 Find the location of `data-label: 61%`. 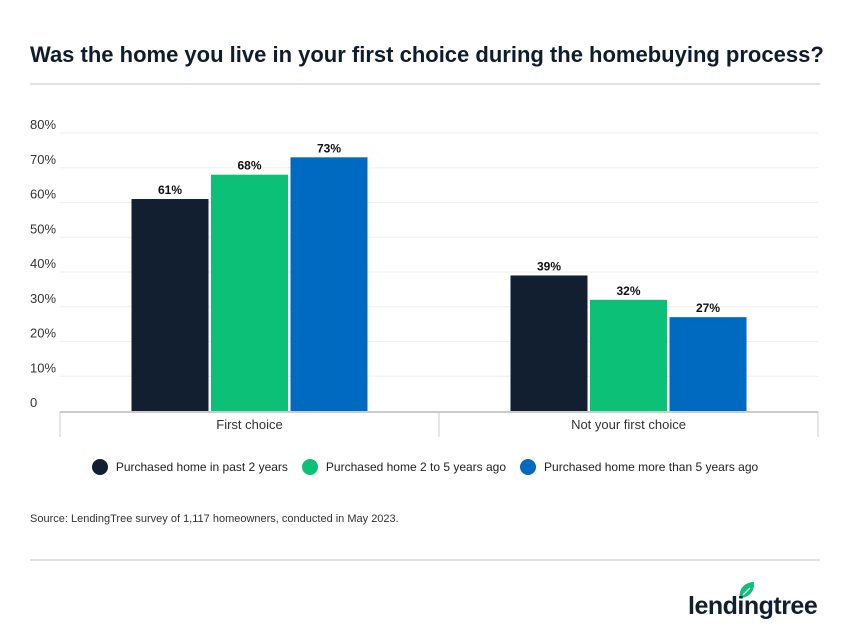

data-label: 61% is located at coordinates (170, 190).